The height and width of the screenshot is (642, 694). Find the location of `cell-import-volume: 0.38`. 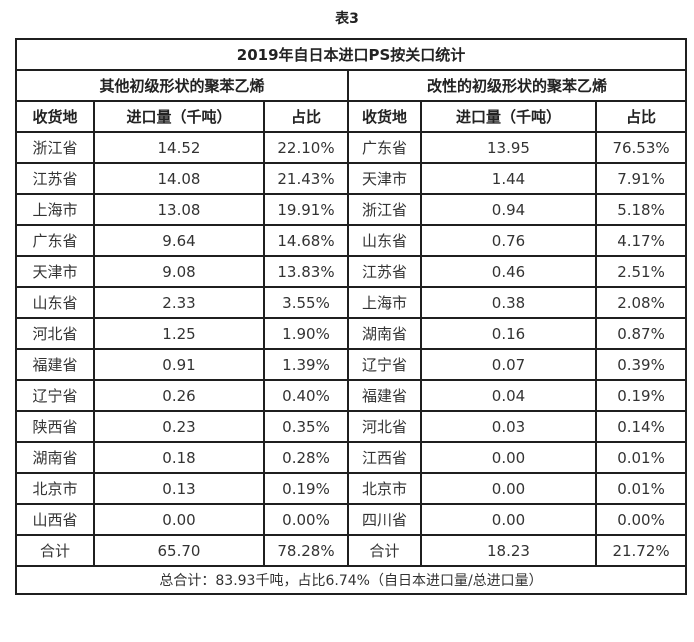

cell-import-volume: 0.38 is located at coordinates (508, 302).